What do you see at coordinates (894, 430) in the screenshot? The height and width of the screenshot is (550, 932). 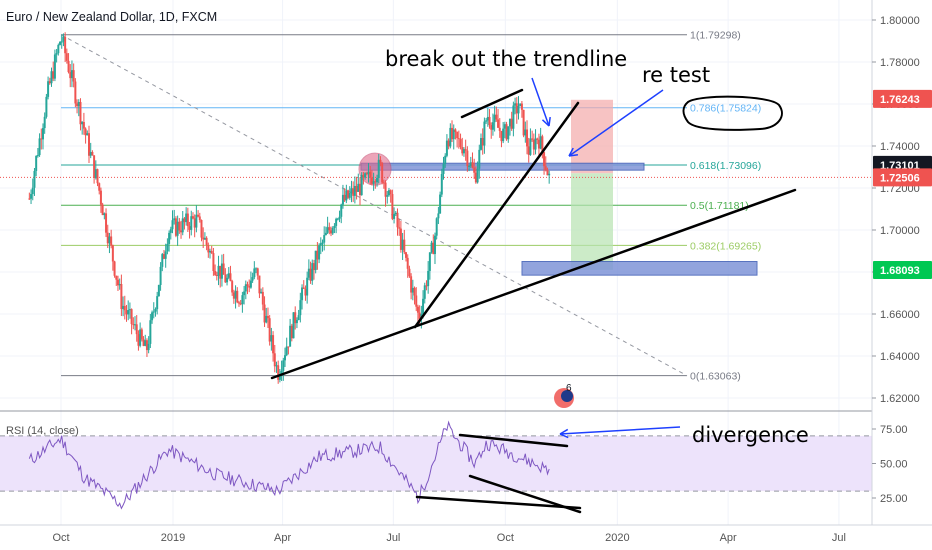 I see `rsi-tick-label: 75.00` at bounding box center [894, 430].